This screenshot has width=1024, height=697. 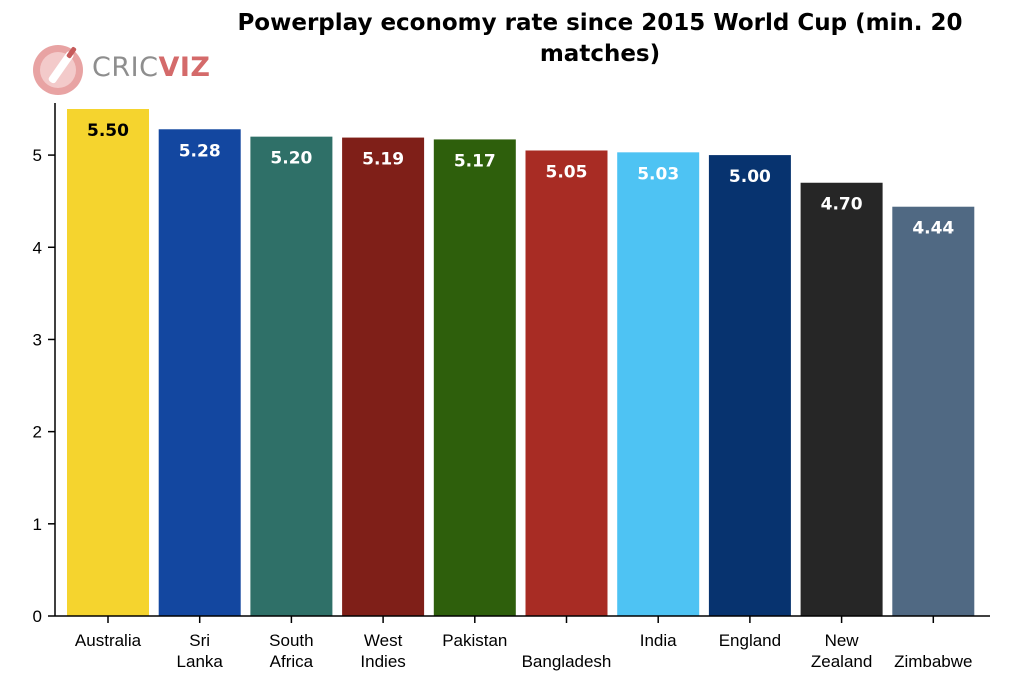 I want to click on data-label: 5.28, so click(x=200, y=151).